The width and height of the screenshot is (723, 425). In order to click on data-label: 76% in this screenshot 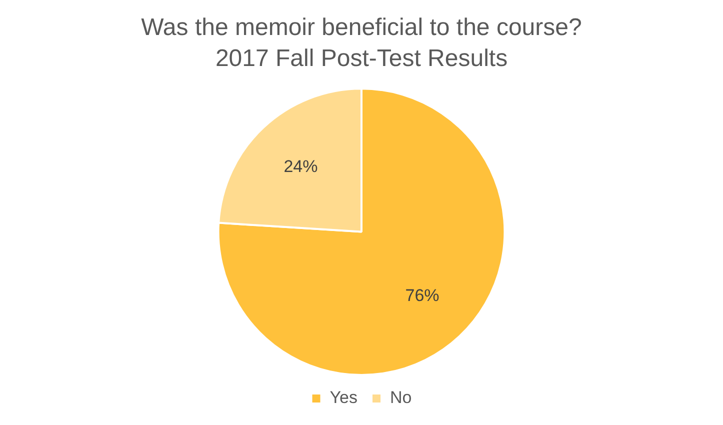, I will do `click(422, 296)`.